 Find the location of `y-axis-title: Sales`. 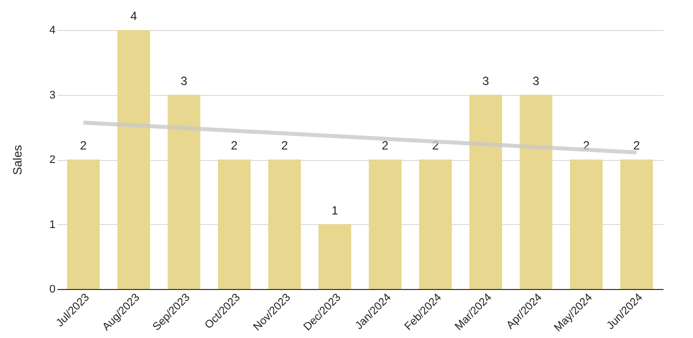

y-axis-title: Sales is located at coordinates (17, 160).